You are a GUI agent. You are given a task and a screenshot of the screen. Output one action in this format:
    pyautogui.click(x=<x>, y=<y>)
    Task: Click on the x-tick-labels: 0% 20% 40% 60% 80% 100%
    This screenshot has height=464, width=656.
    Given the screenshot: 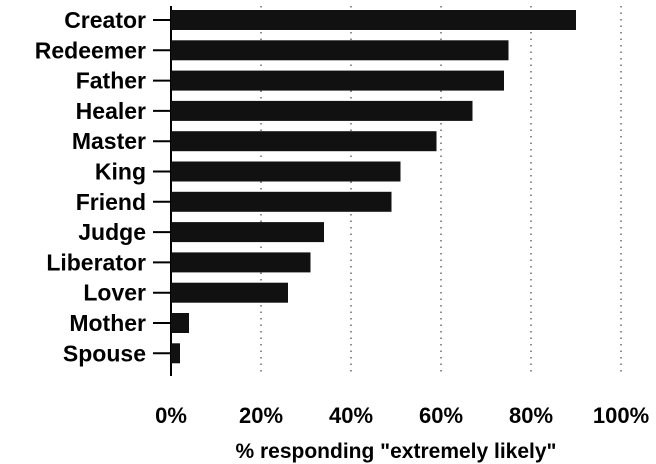 What is the action you would take?
    pyautogui.click(x=402, y=415)
    